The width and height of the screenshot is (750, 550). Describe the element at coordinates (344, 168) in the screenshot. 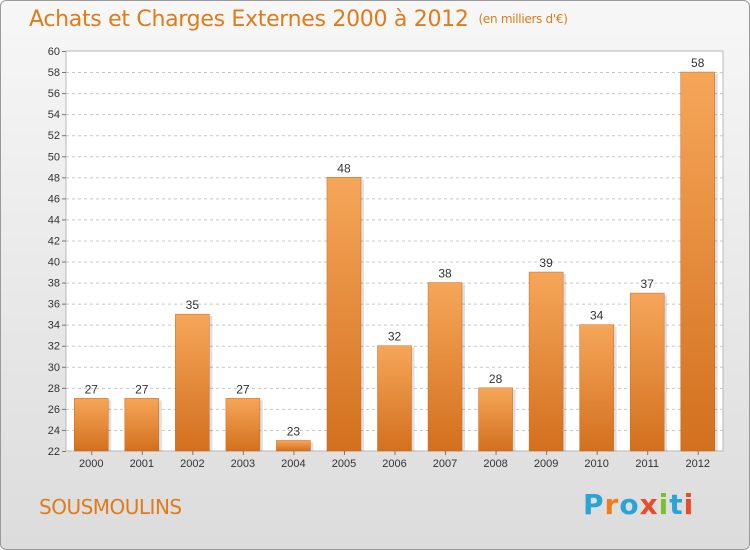

I see `bar-value-label: 48` at that location.